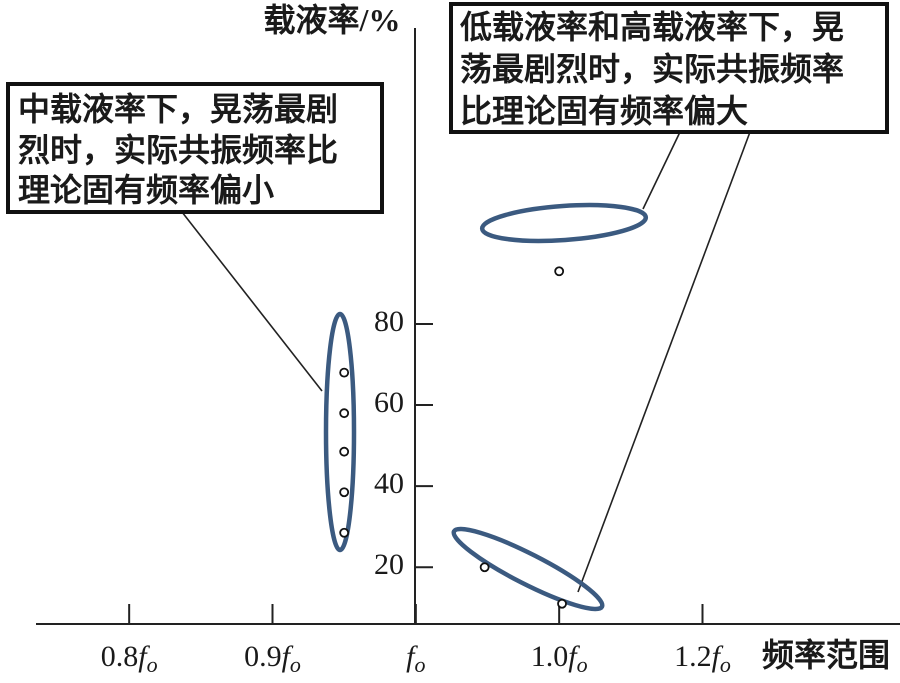 The height and width of the screenshot is (683, 900). Describe the element at coordinates (564, 223) in the screenshot. I see `cluster-ellipse-high` at that location.